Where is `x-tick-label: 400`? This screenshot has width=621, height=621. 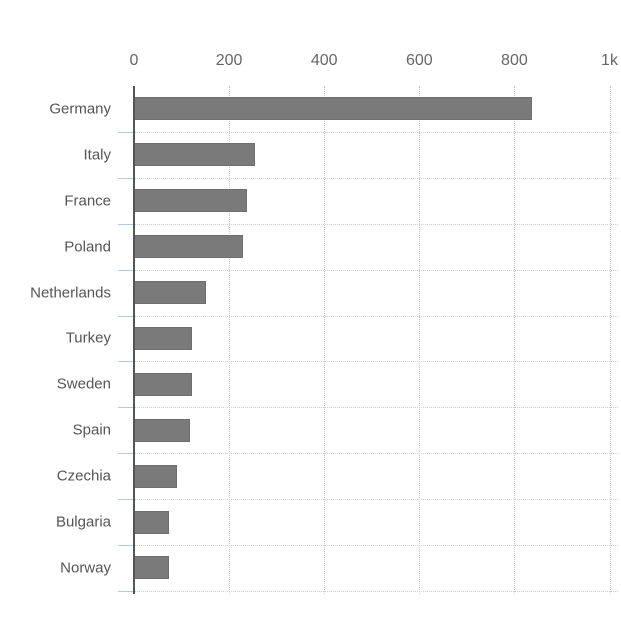 x-tick-label: 400 is located at coordinates (324, 60).